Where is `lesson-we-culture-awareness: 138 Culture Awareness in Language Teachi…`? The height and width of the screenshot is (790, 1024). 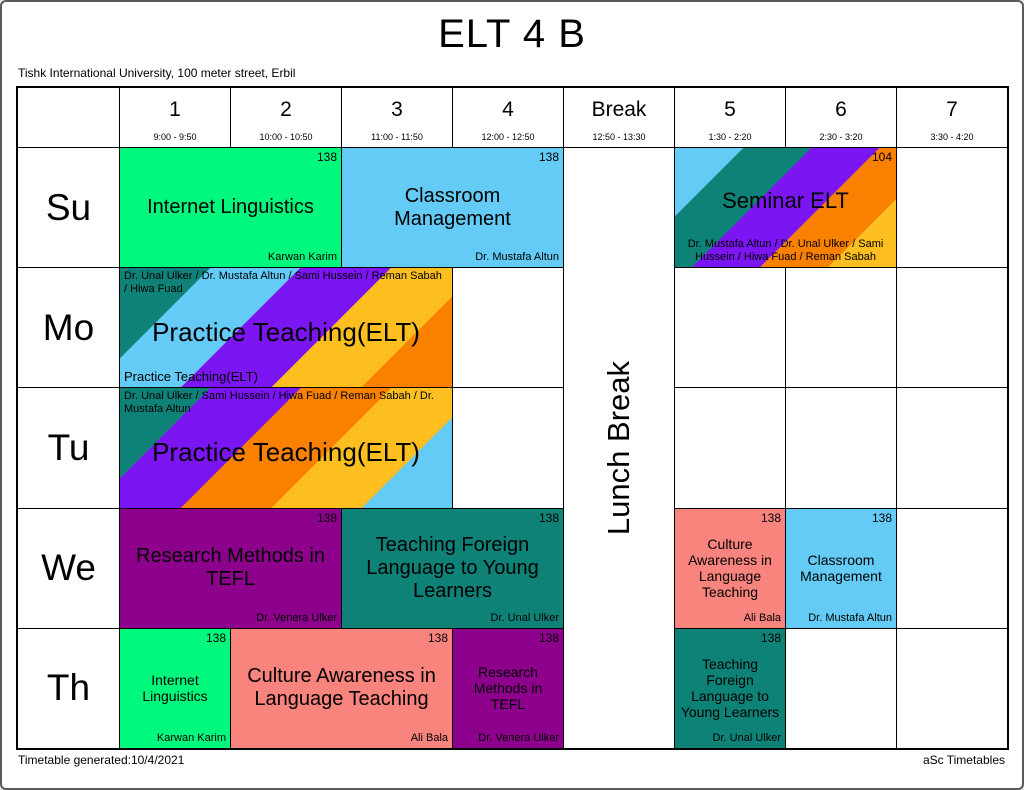
lesson-we-culture-awareness: 138 Culture Awareness in Language Teachi… is located at coordinates (730, 568).